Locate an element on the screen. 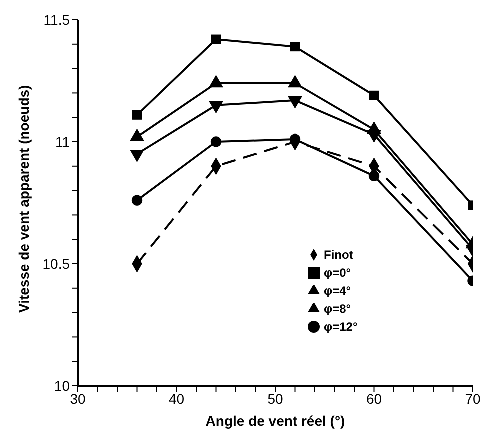 The height and width of the screenshot is (444, 491). y-tick-label: 11 is located at coordinates (62, 142).